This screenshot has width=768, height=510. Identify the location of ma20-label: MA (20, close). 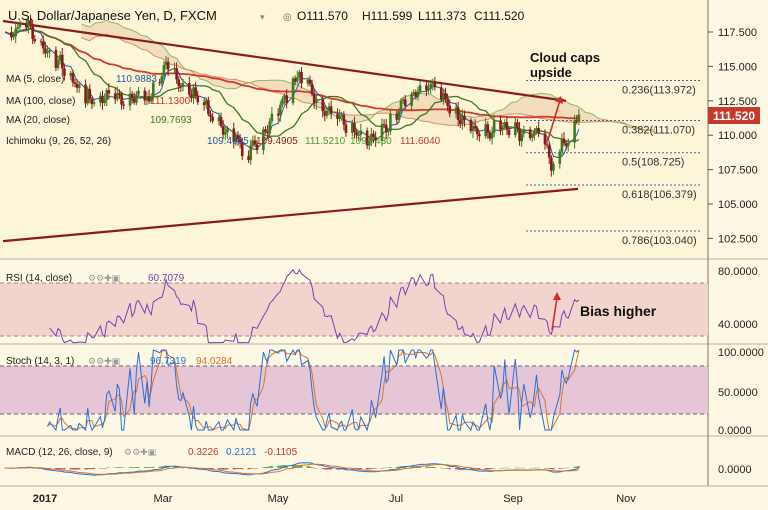
(38, 120).